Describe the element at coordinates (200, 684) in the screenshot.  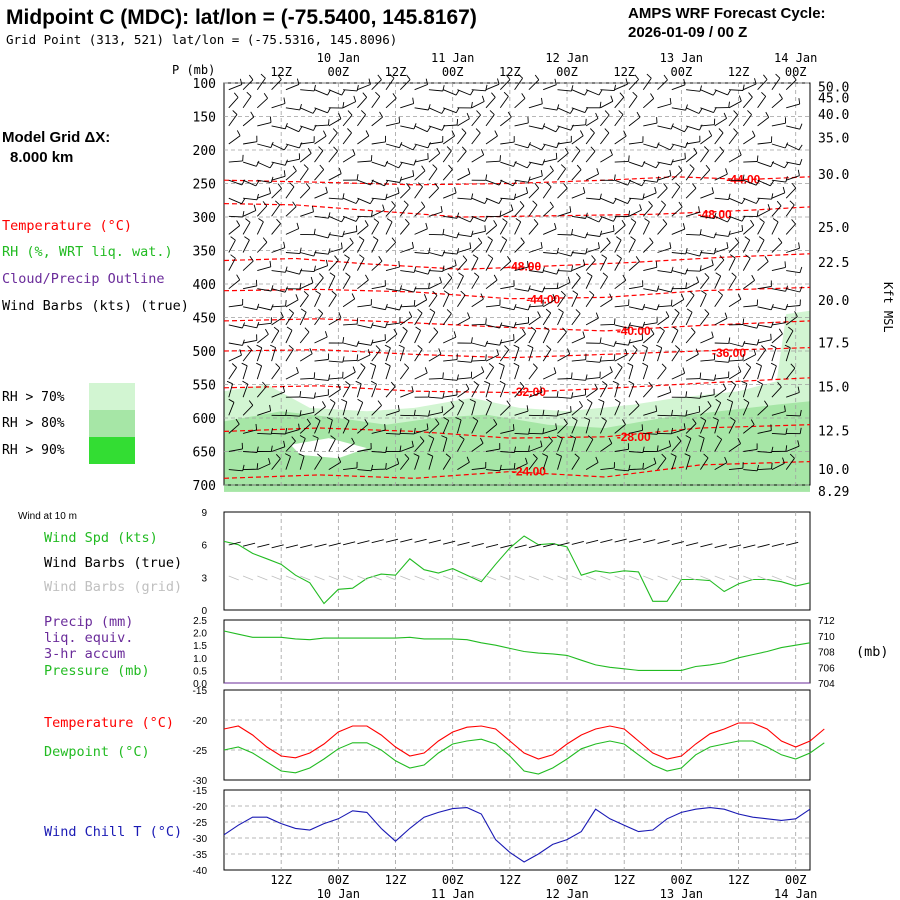
I see `precip-panel-ytick-label: 0.0` at that location.